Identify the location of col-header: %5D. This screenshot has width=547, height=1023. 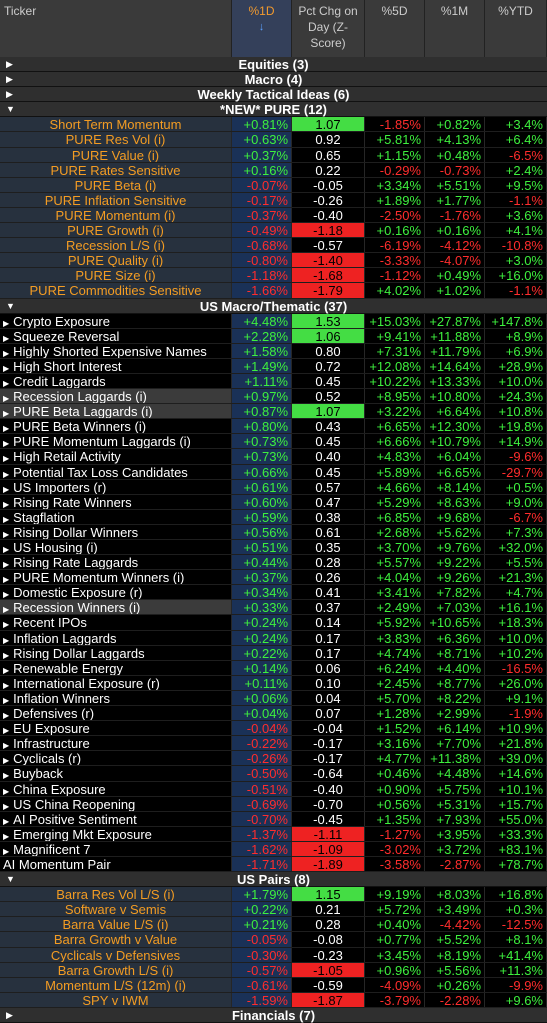
(395, 28).